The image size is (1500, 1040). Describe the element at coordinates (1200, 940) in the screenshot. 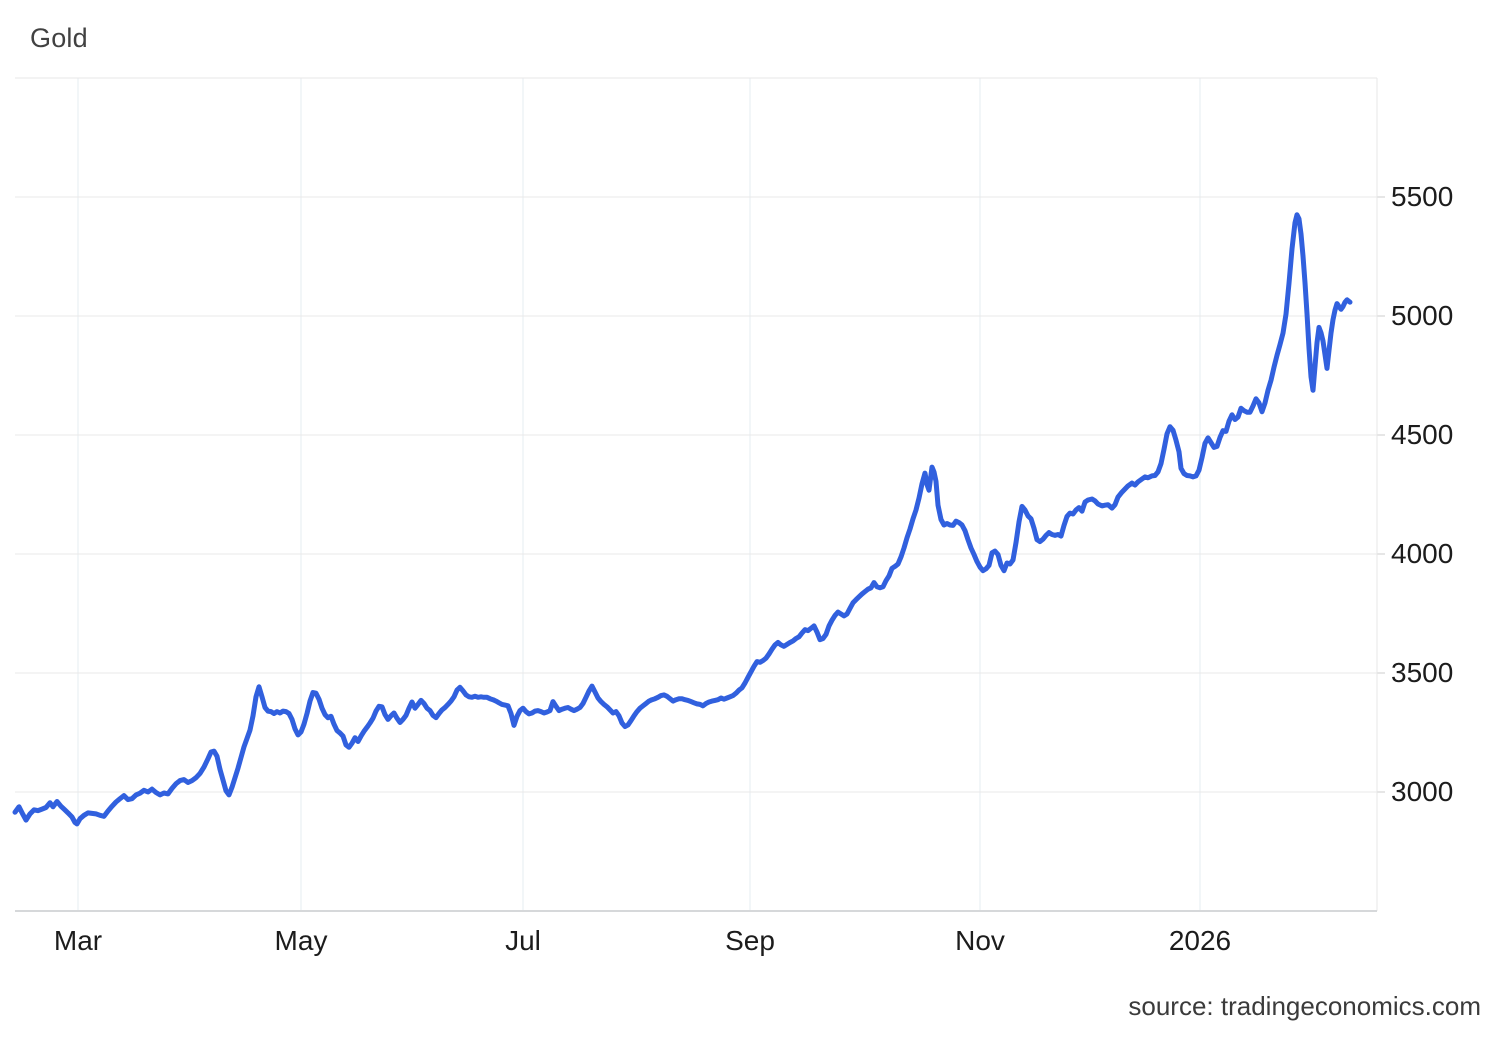

I see `x-axis-label: 2026` at that location.